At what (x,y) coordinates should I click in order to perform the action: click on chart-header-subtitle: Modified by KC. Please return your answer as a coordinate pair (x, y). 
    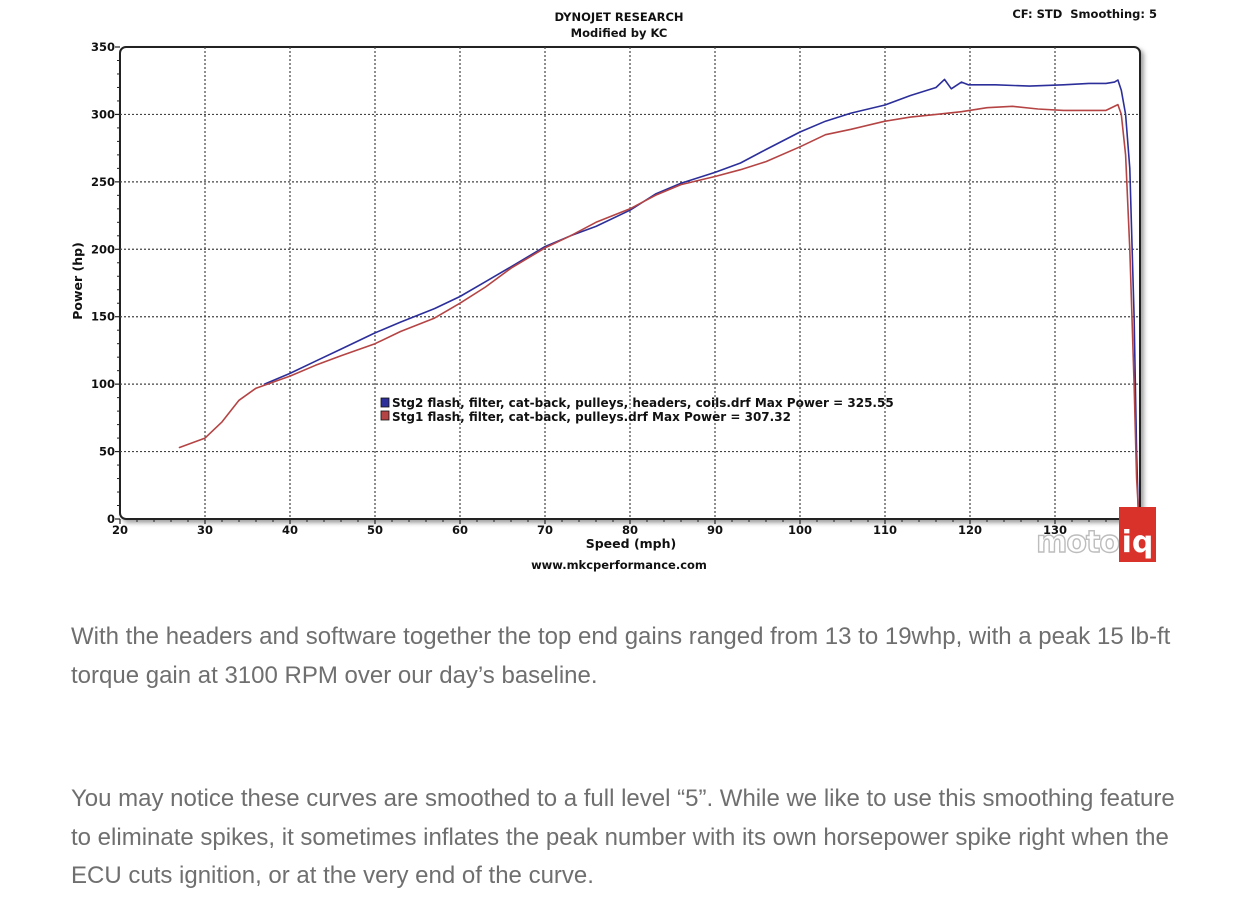
    Looking at the image, I should click on (619, 33).